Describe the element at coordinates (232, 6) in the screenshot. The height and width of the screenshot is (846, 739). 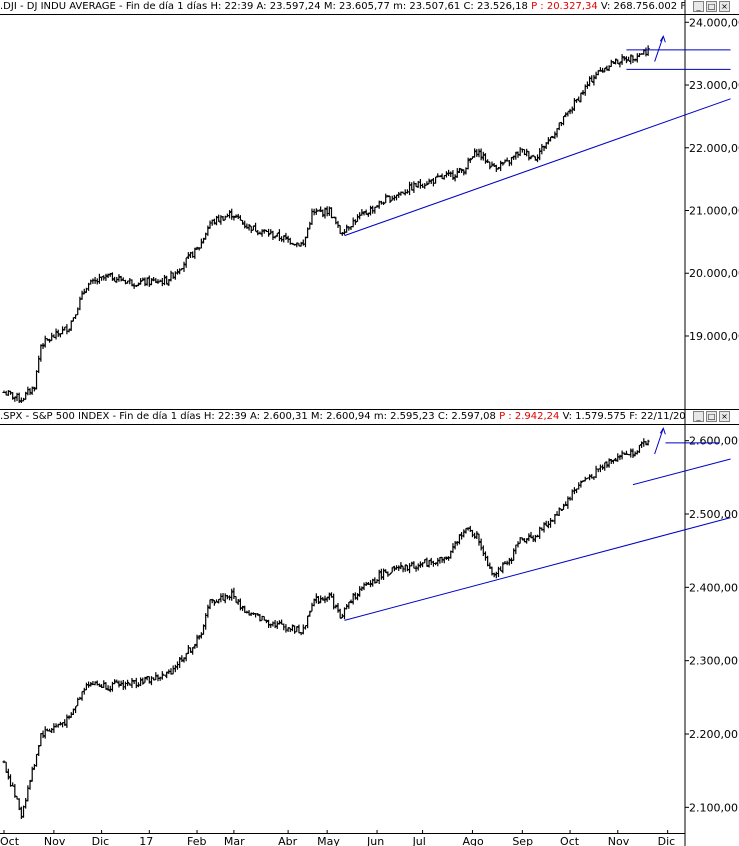
I see `time: H: 22:39` at that location.